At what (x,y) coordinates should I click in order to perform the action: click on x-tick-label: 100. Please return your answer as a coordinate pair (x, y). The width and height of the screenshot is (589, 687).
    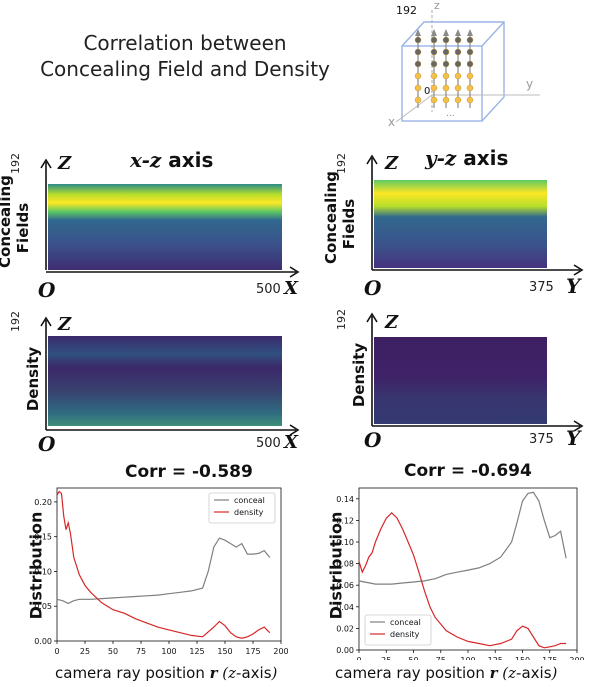
    Looking at the image, I should click on (467, 658).